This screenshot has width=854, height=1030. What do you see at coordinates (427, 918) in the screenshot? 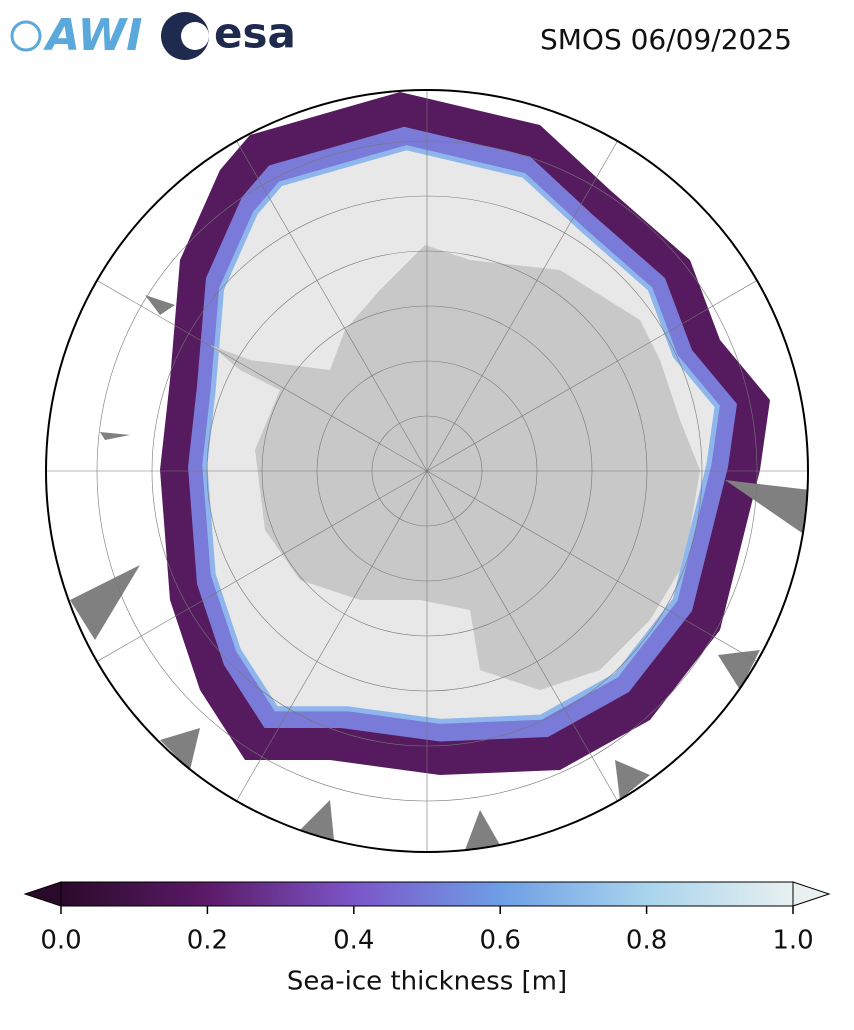
I see `colorbar: 0.0 0.2 0.4 0.6 0.8 1.0` at bounding box center [427, 918].